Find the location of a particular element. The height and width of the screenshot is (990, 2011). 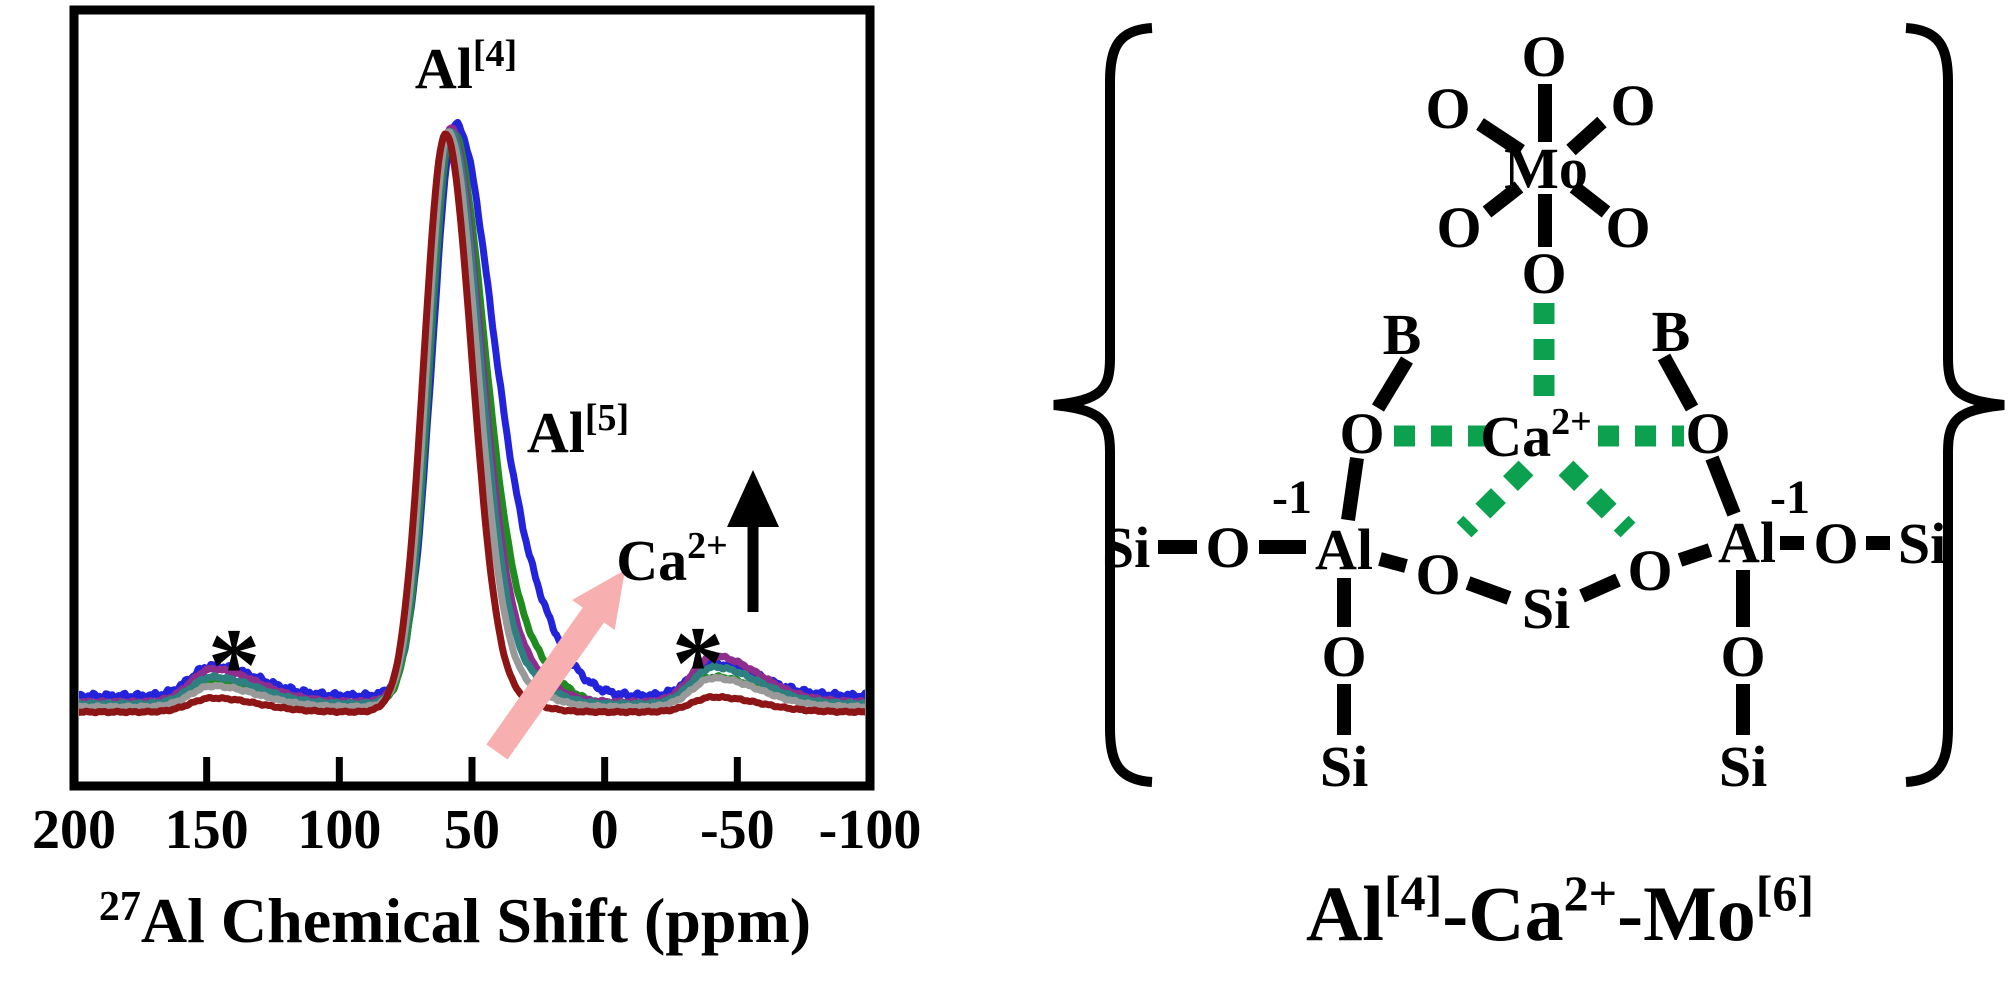

x-axis-title: 27Al Chemical Shift (ppm) is located at coordinates (455, 920).